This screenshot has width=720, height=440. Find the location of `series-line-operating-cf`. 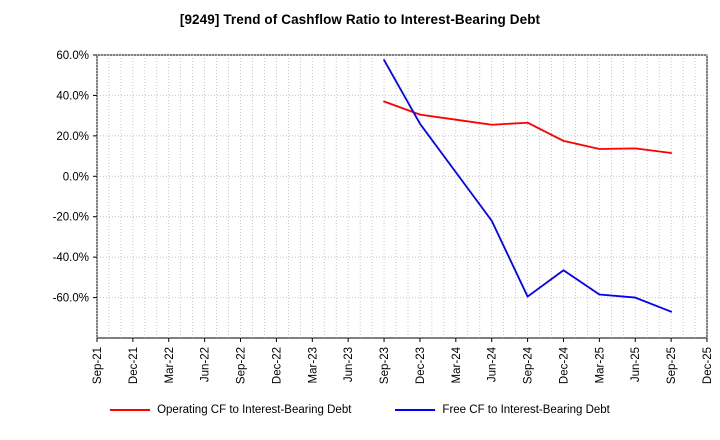

series-line-operating-cf is located at coordinates (528, 127).